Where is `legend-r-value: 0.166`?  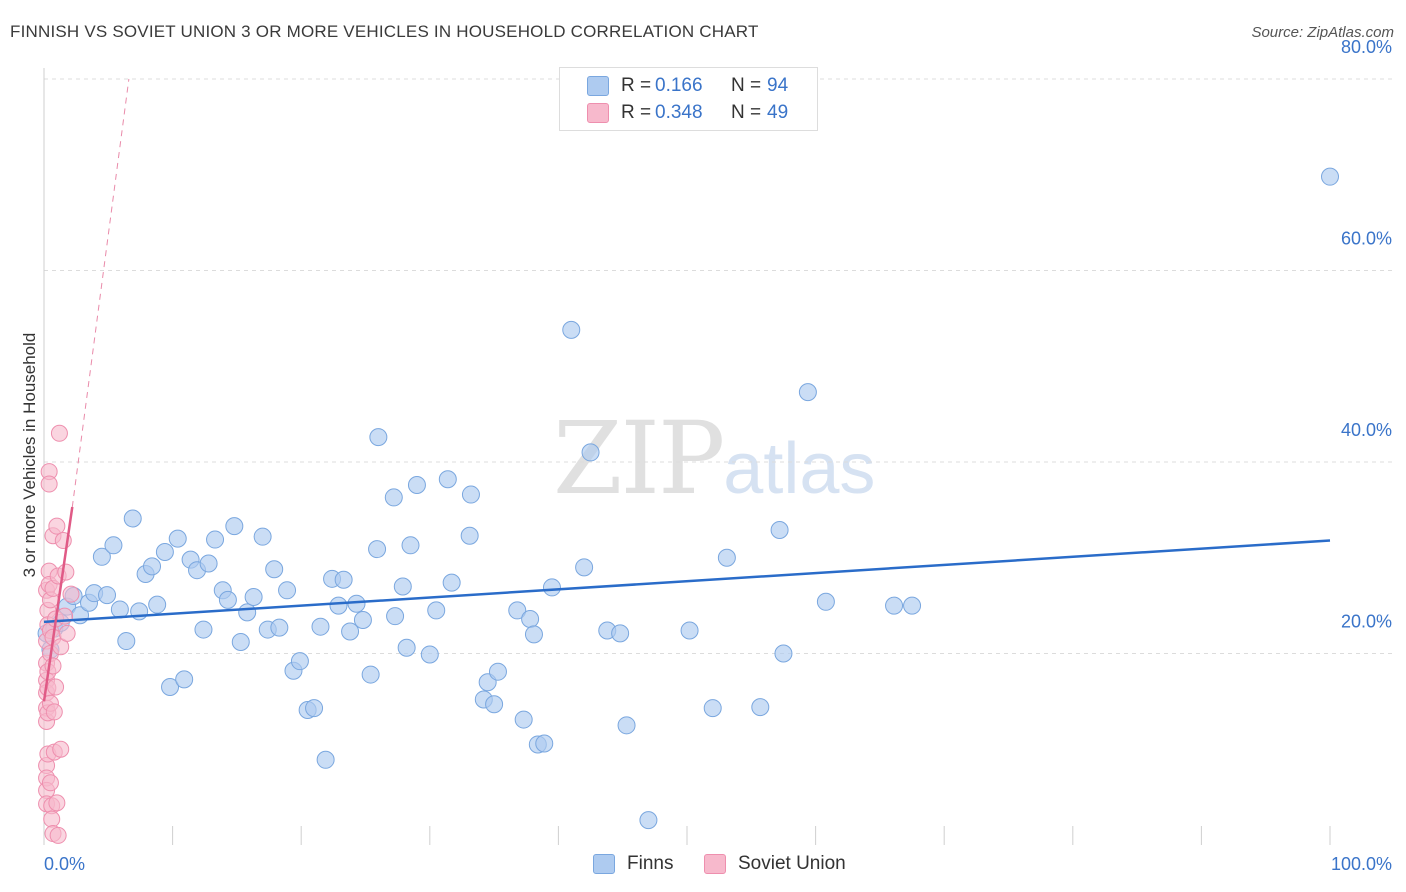
legend-r-value: 0.166 is located at coordinates (679, 85).